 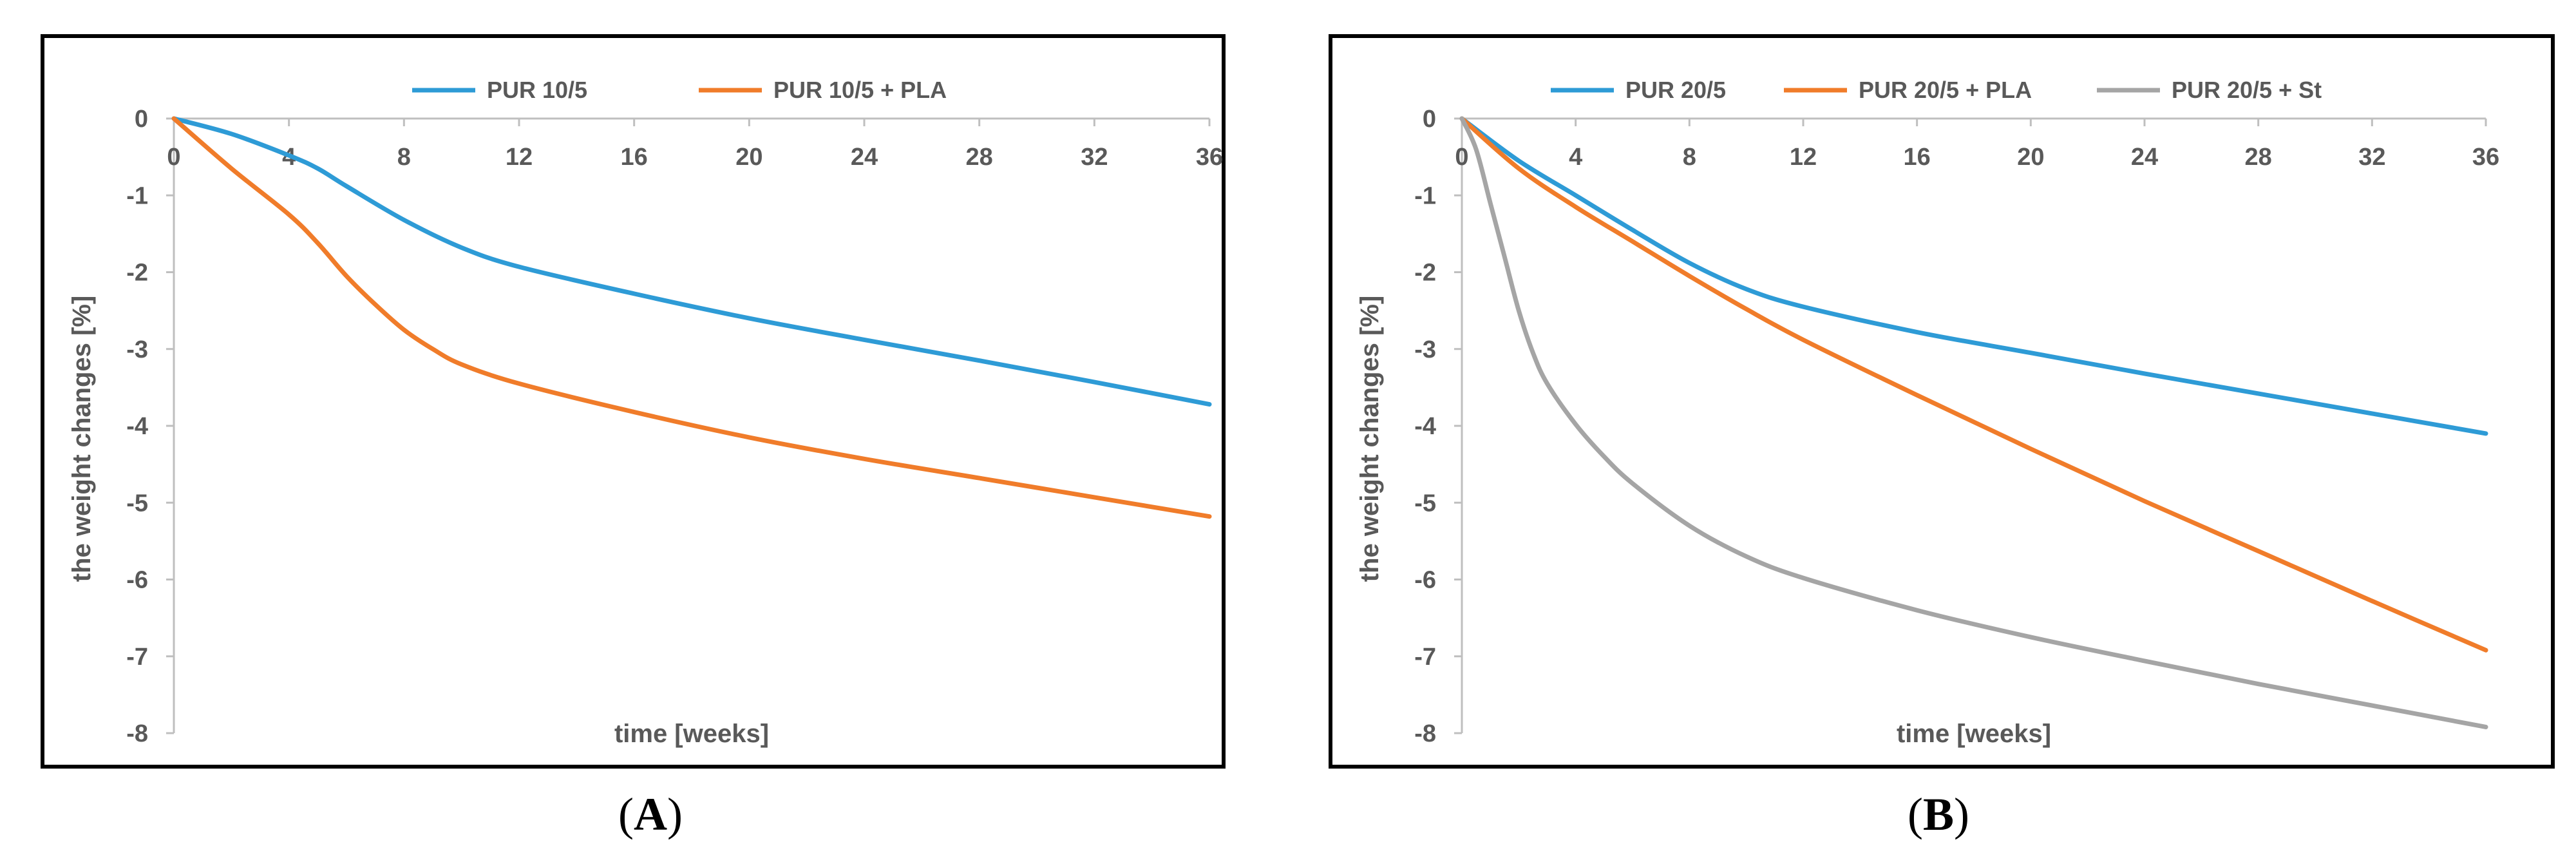 What do you see at coordinates (537, 90) in the screenshot?
I see `legend-label: PUR 10/5` at bounding box center [537, 90].